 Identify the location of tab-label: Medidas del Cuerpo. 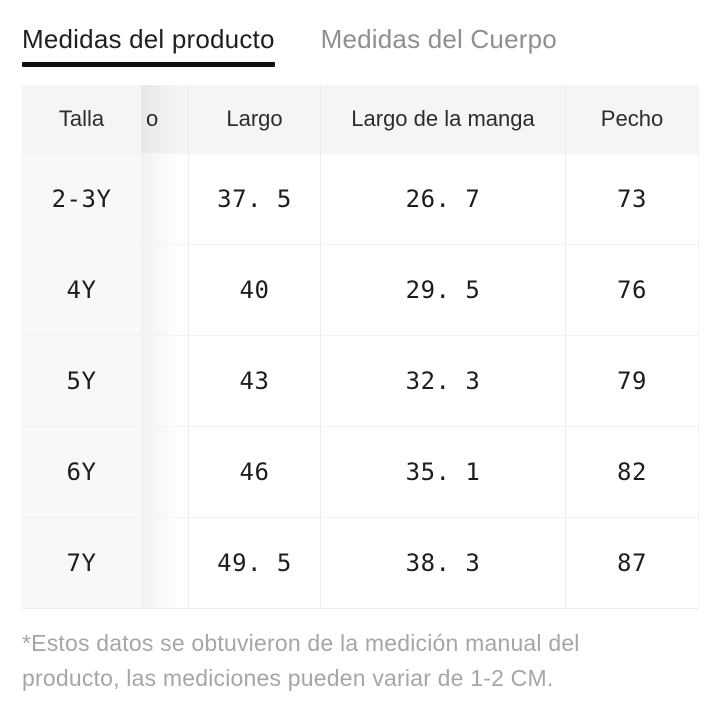
(438, 39).